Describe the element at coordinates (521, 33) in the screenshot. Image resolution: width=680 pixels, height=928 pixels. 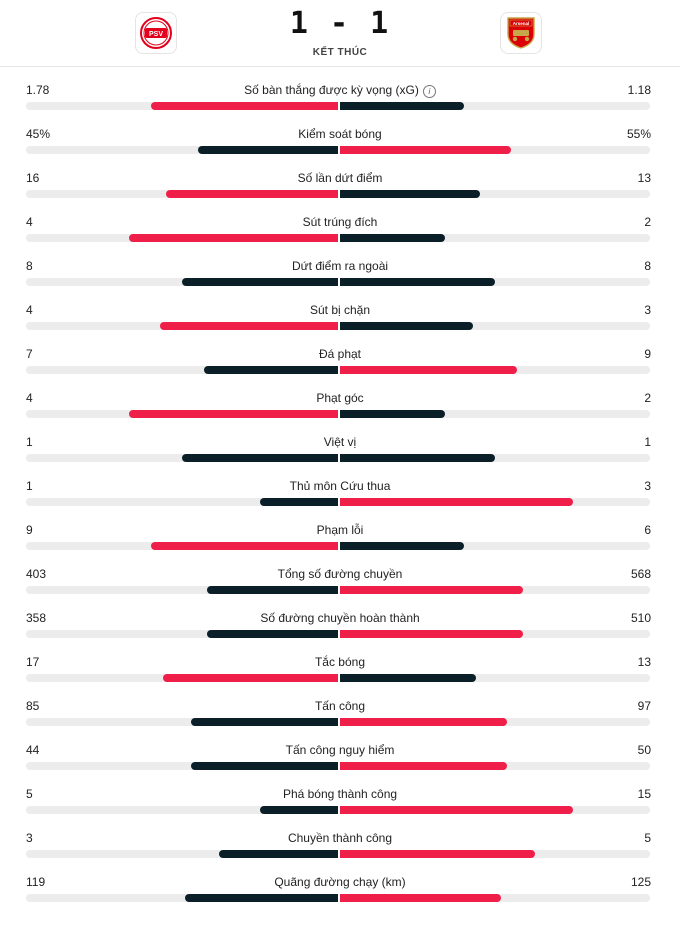
I see `away-team-crest: Arsenal` at that location.